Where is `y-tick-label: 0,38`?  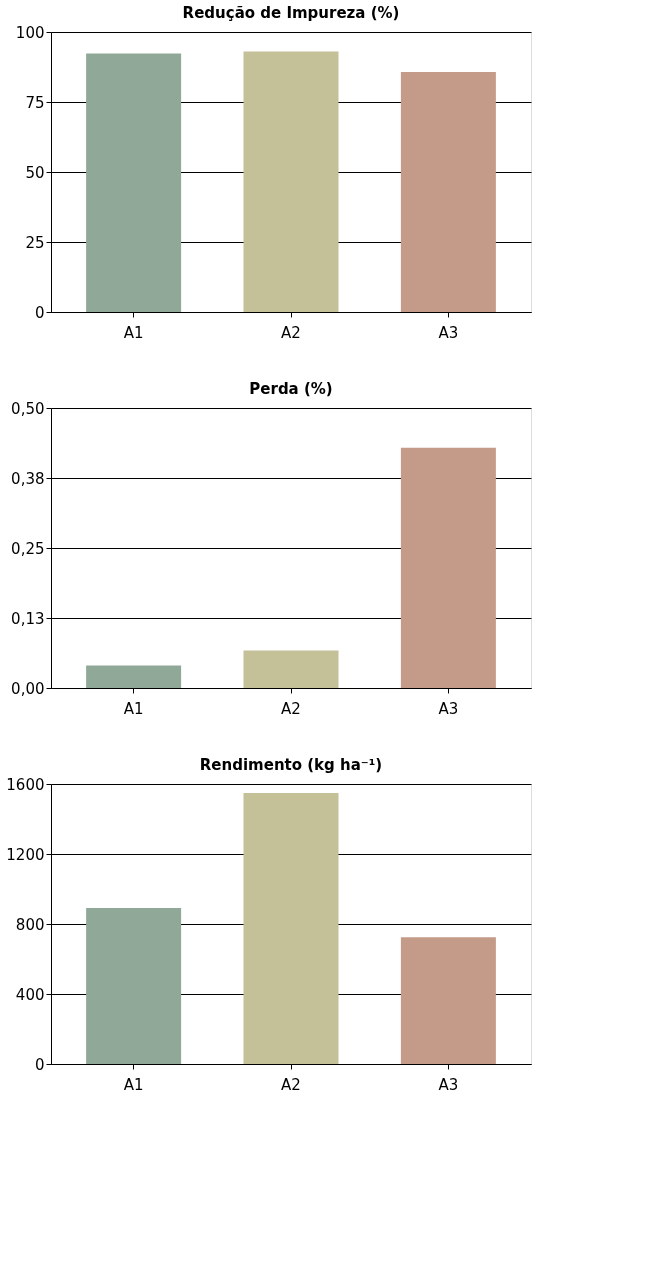 y-tick-label: 0,38 is located at coordinates (28, 478).